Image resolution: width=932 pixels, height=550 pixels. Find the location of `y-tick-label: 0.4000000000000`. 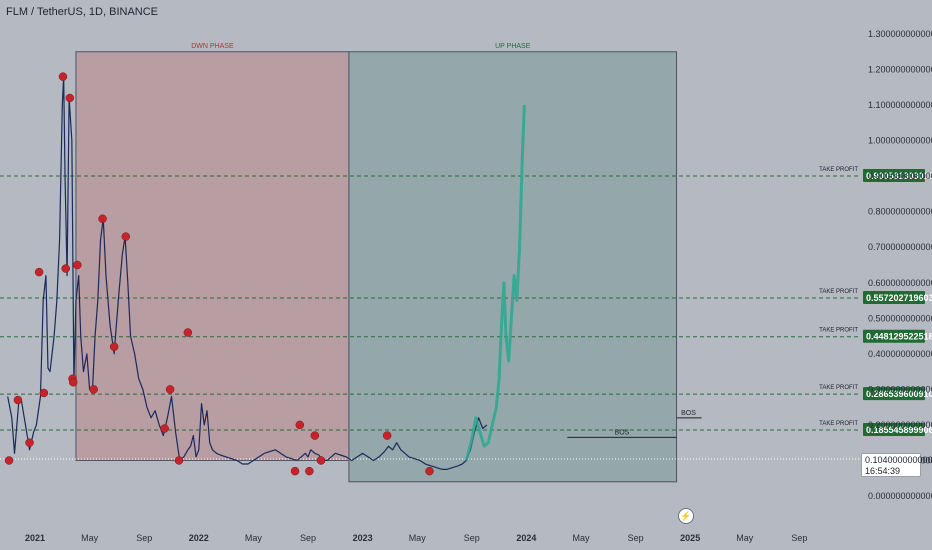

y-tick-label: 0.4000000000000 is located at coordinates (900, 354).